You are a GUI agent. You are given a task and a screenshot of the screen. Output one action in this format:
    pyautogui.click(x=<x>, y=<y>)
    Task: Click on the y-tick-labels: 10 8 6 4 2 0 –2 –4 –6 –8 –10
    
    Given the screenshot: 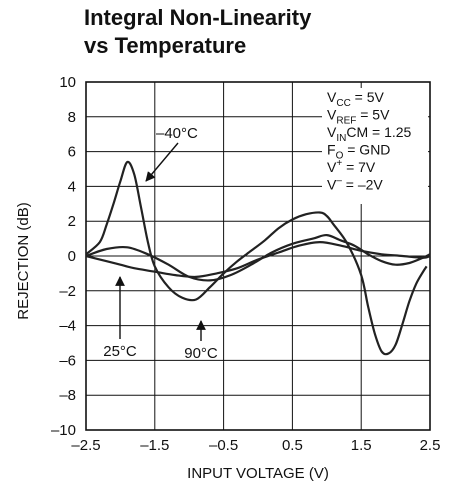 What is the action you would take?
    pyautogui.click(x=63, y=256)
    